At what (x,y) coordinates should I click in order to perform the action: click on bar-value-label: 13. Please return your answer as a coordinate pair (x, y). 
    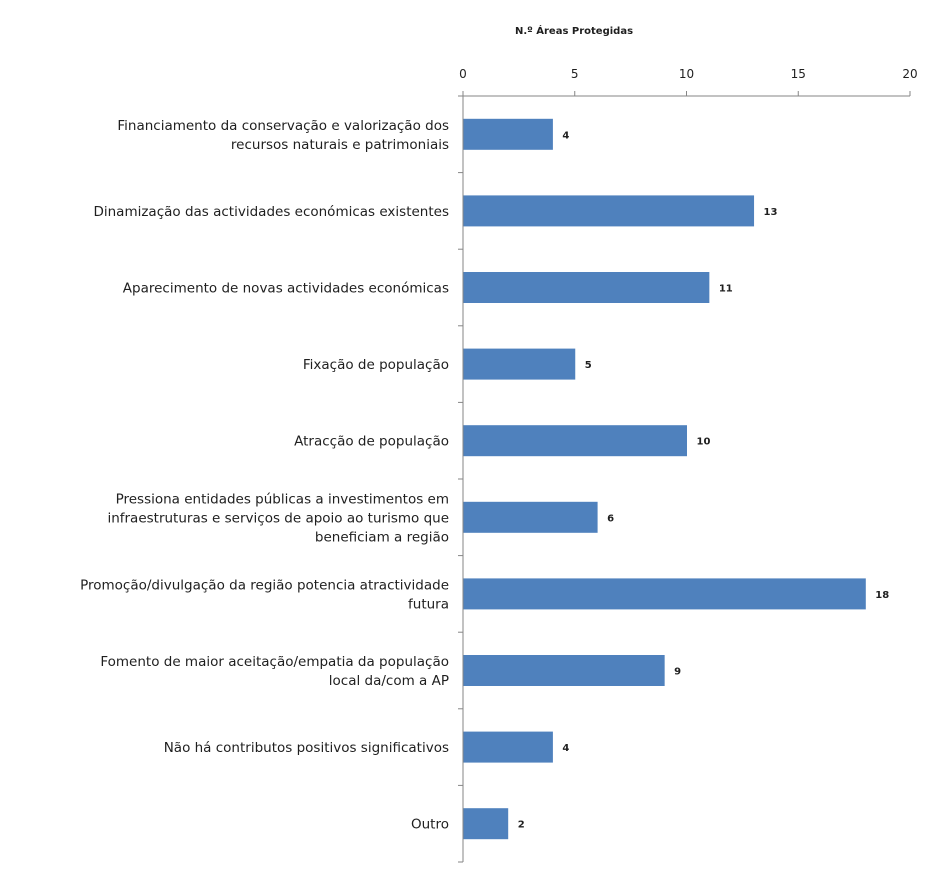
    Looking at the image, I should click on (771, 212).